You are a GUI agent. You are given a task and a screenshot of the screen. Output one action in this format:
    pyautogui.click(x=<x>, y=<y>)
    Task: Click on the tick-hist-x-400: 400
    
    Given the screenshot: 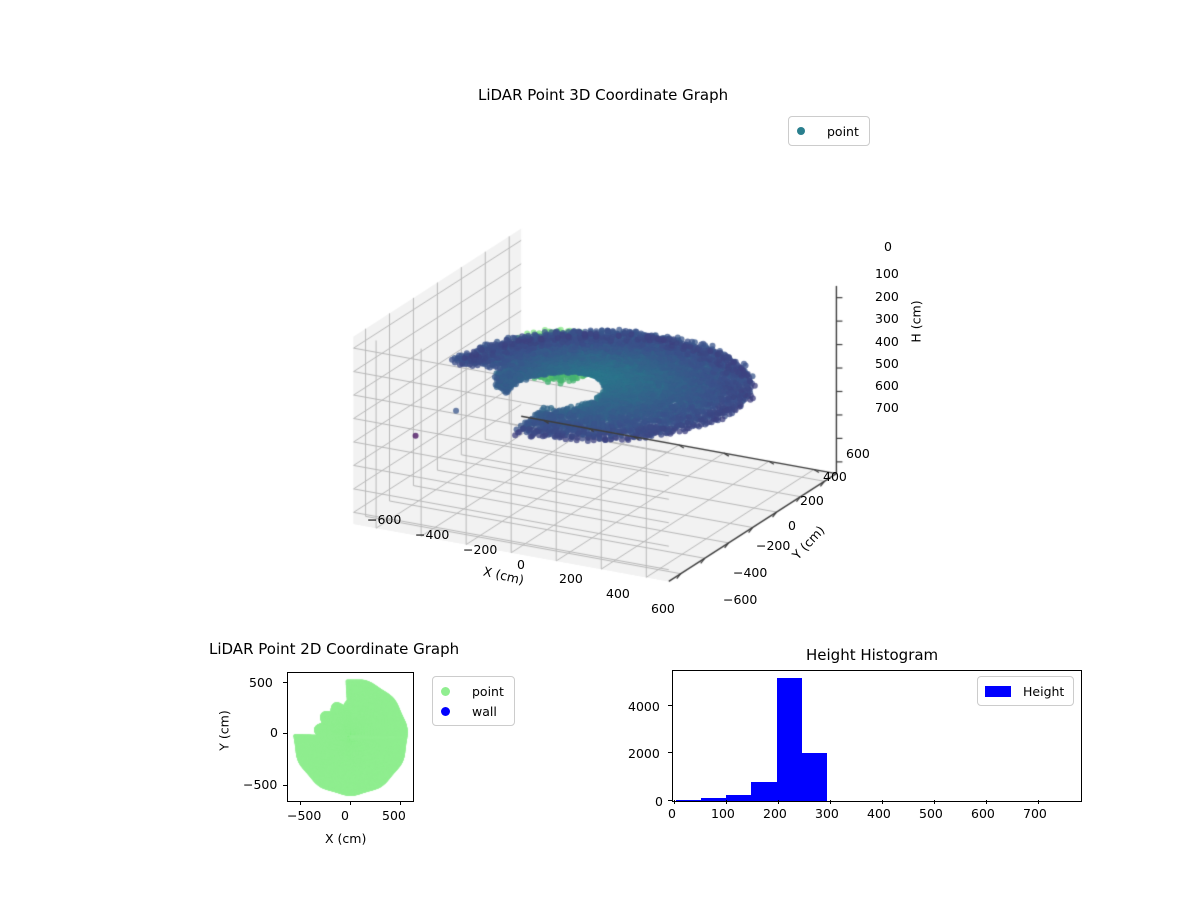 What is the action you would take?
    pyautogui.click(x=879, y=813)
    